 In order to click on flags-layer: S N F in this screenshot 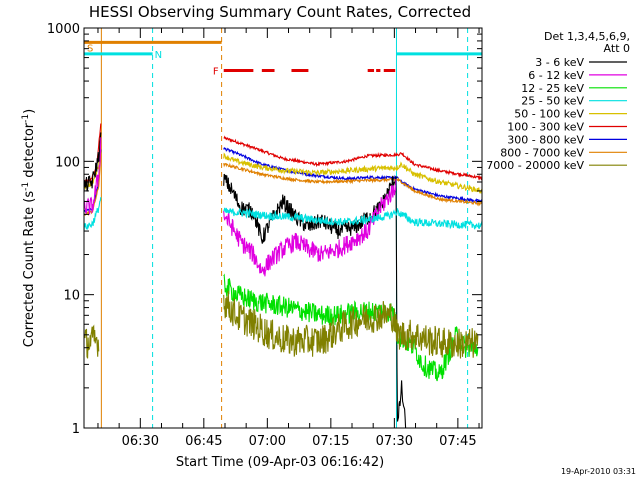, I will do `click(283, 59)`.